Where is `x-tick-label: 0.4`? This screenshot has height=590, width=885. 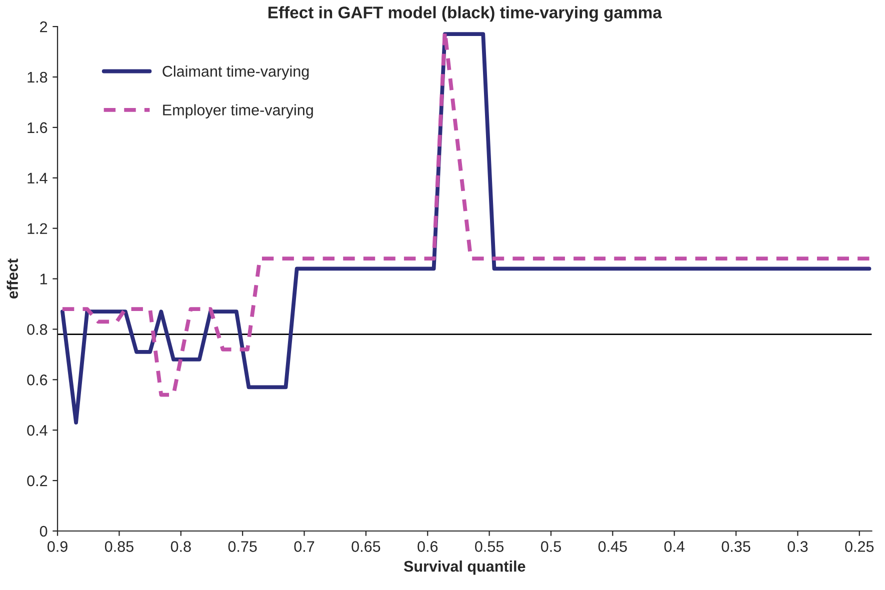
x-tick-label: 0.4 is located at coordinates (674, 546).